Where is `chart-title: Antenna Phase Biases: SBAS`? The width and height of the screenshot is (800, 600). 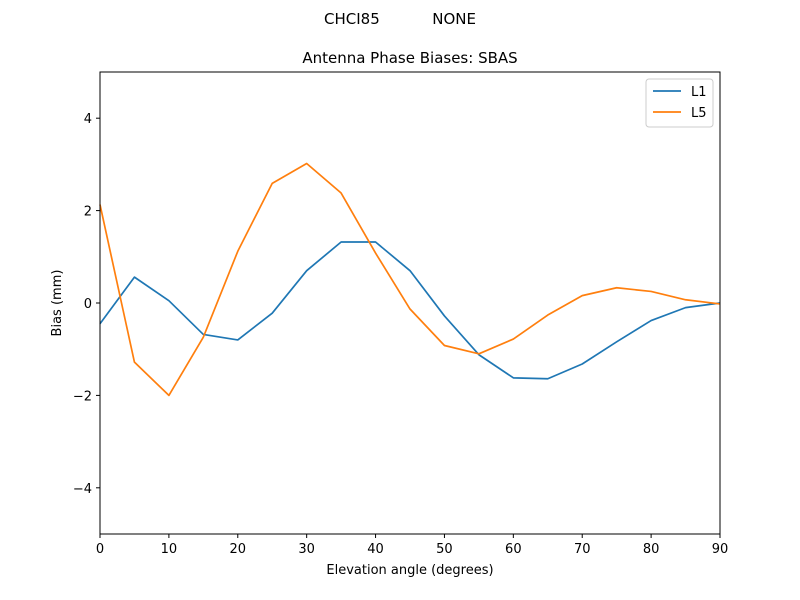 chart-title: Antenna Phase Biases: SBAS is located at coordinates (409, 58).